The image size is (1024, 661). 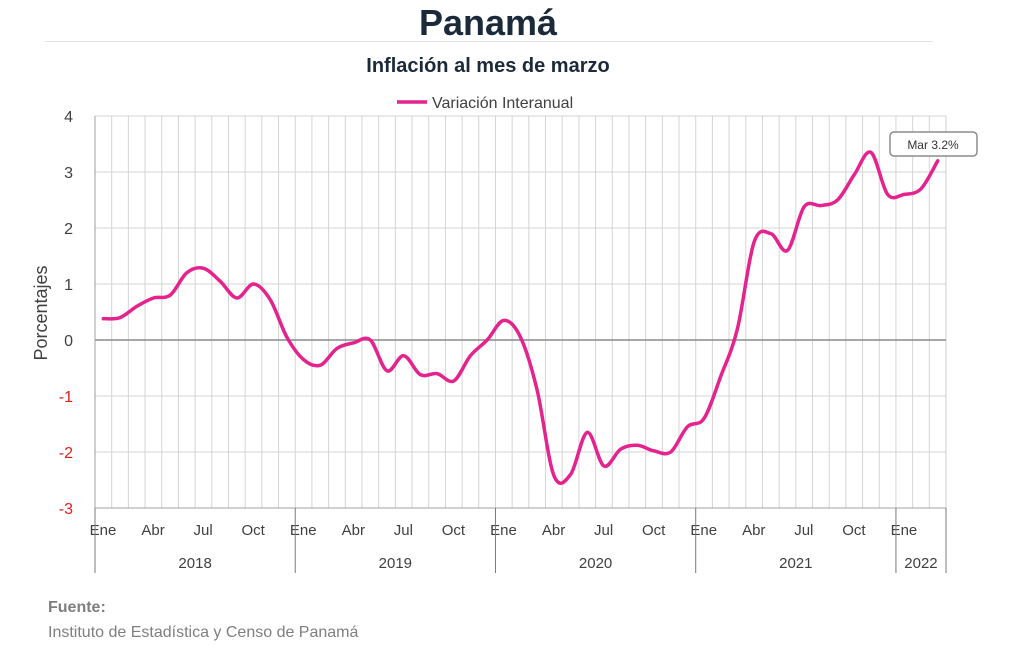 I want to click on legend-label: Variación Interanual, so click(x=502, y=103).